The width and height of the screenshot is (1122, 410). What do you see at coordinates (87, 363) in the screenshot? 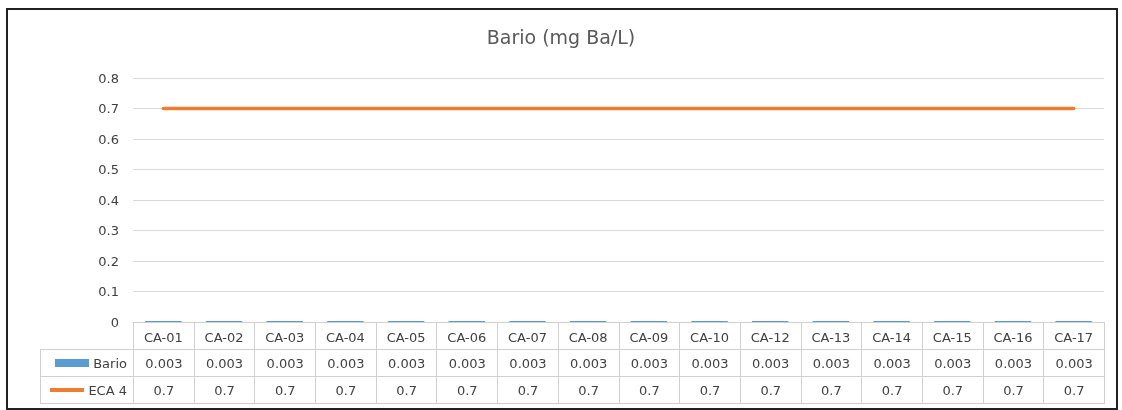
I see `legend-label: Bario` at bounding box center [87, 363].